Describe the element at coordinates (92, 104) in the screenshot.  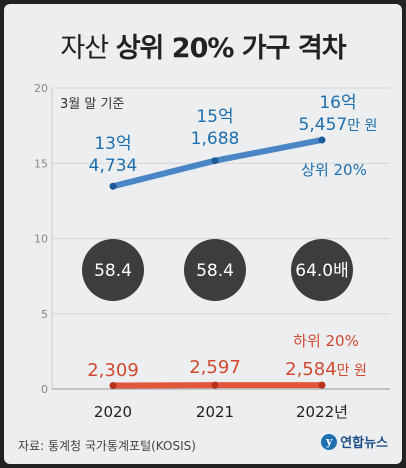
I see `basis-note: 3월 말 기준` at that location.